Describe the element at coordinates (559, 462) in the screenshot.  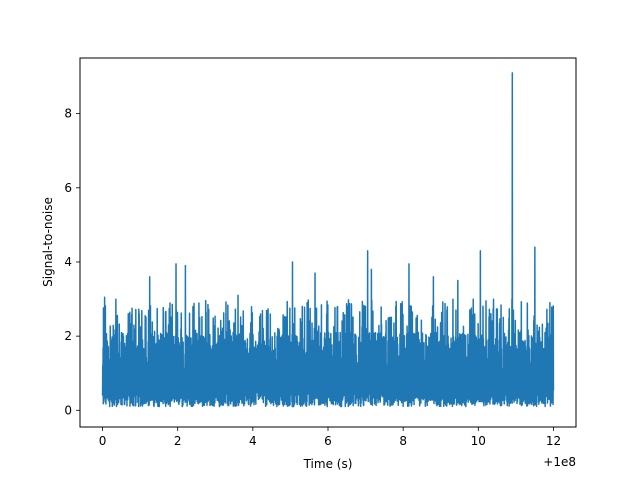
I see `x-offset-label: +1e8` at that location.